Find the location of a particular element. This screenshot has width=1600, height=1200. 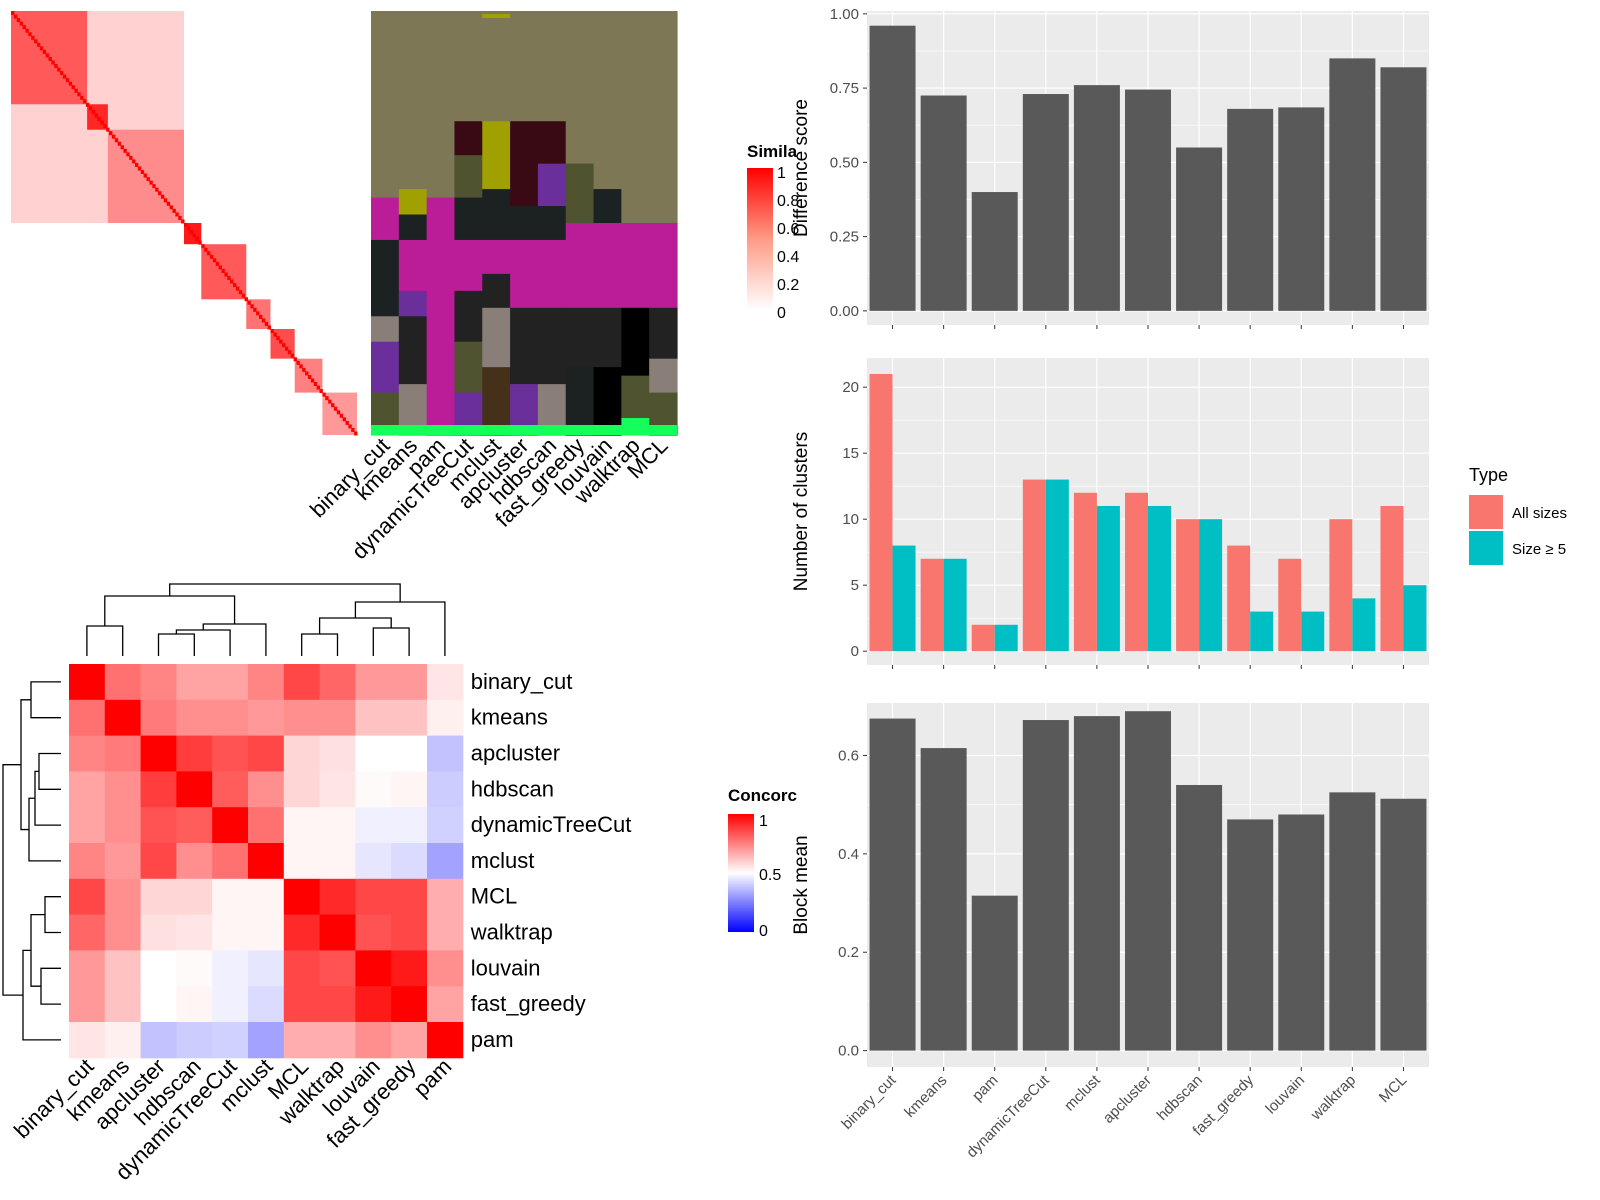

similarity-legend-tick: 0.2 is located at coordinates (788, 285).